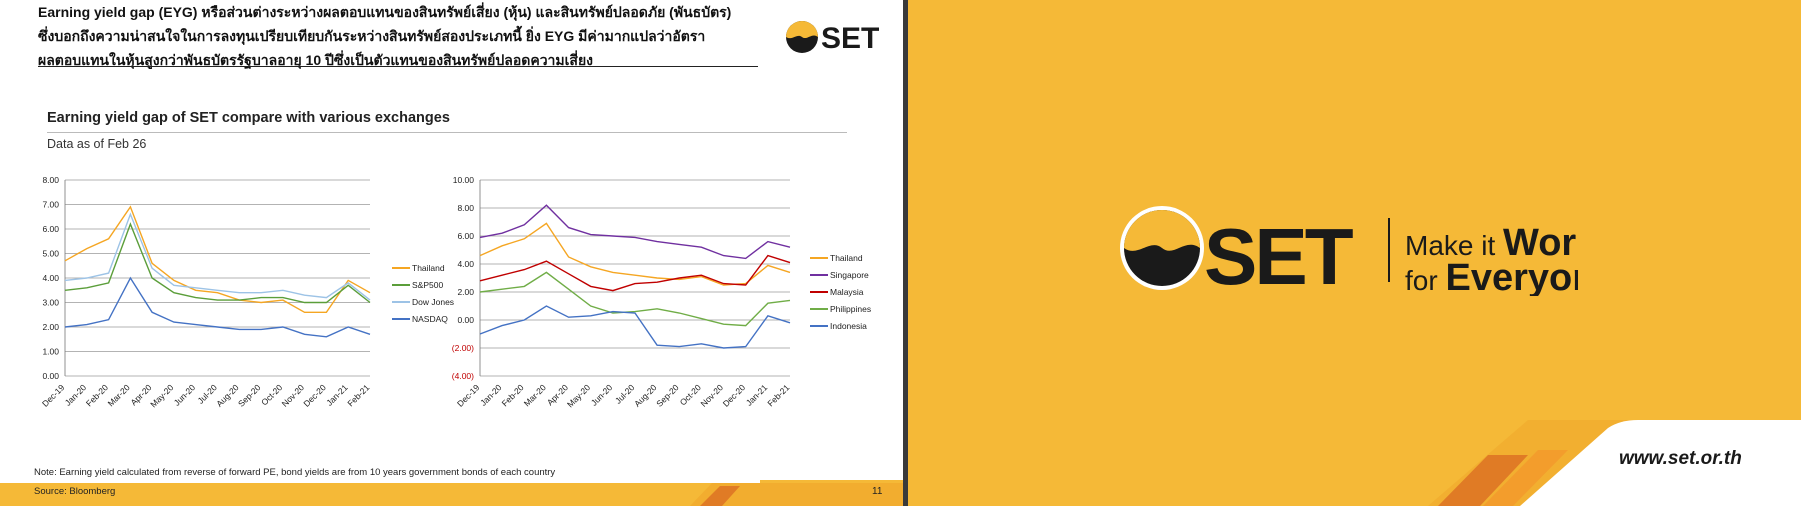  I want to click on legend-label: S&P500, so click(427, 285).